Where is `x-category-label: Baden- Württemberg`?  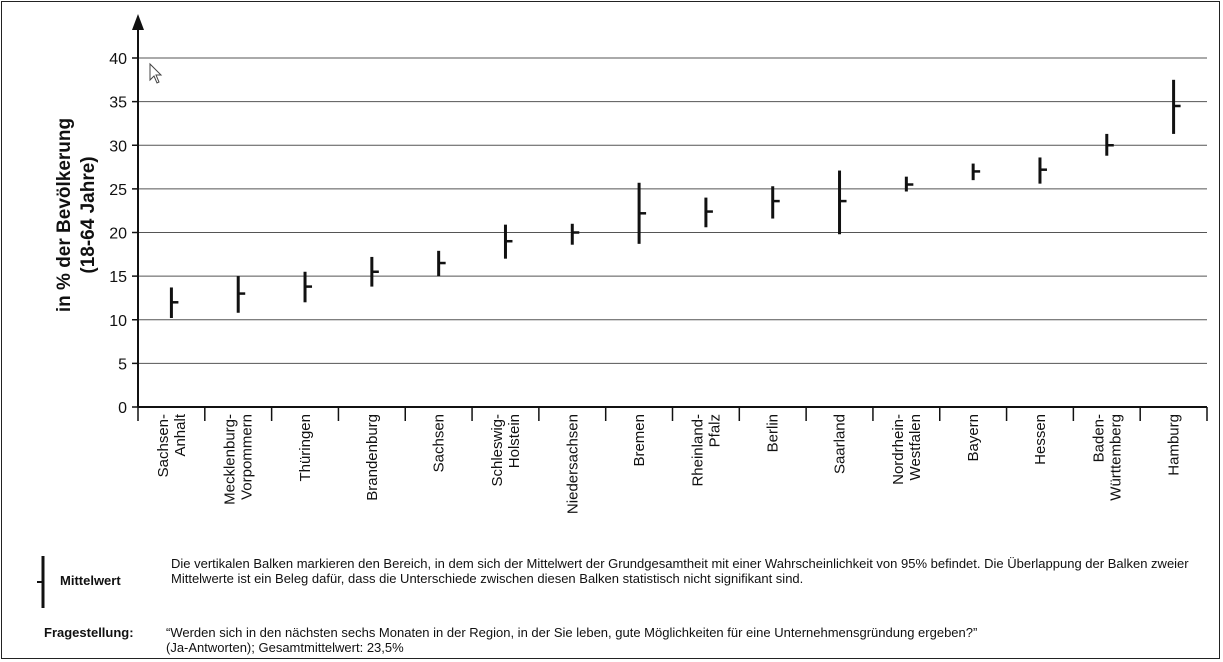
x-category-label: Baden- Württemberg is located at coordinates (1107, 457).